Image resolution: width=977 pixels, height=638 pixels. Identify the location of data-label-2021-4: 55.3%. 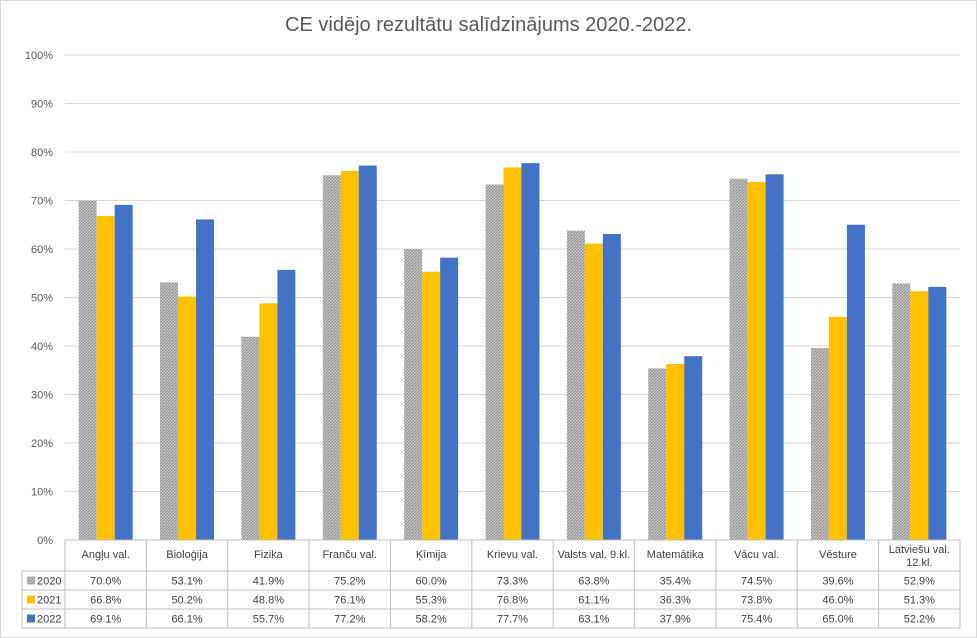
(431, 601).